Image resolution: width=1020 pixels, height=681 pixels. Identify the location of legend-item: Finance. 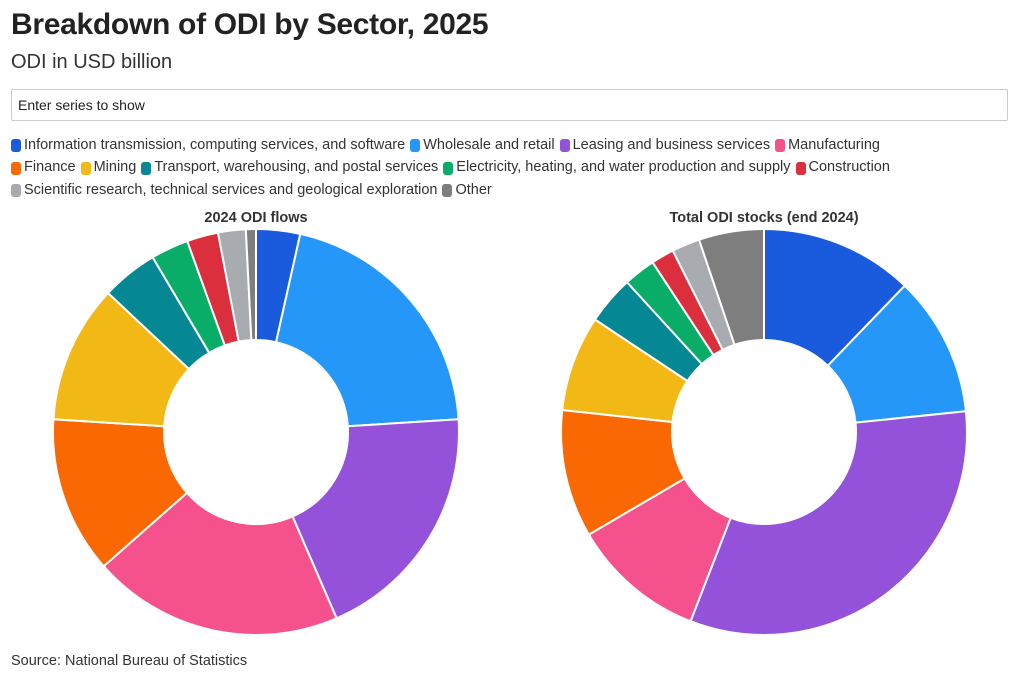
(43, 167).